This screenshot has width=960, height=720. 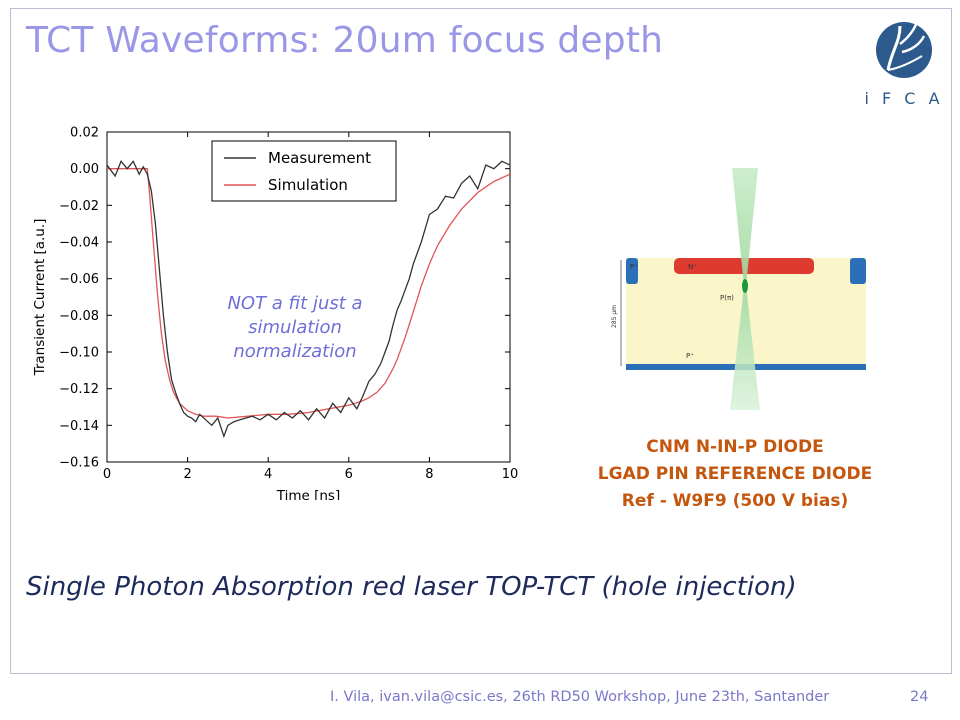 I want to click on y-tick-label: −0.10, so click(x=79, y=353).